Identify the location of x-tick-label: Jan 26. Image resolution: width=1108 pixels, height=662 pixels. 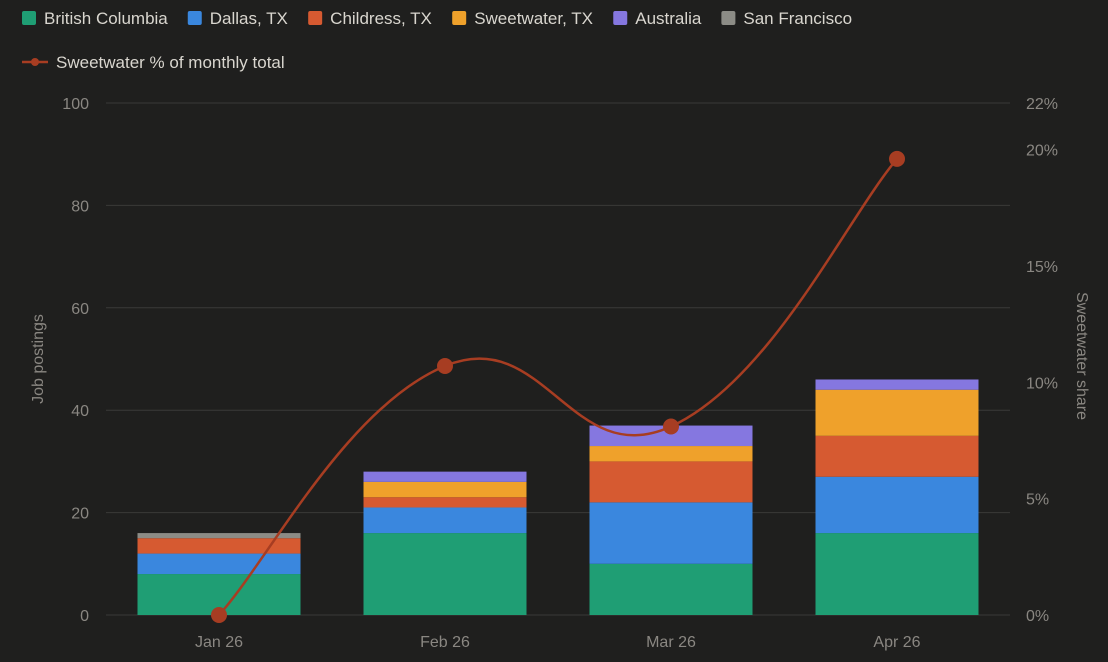
(219, 642).